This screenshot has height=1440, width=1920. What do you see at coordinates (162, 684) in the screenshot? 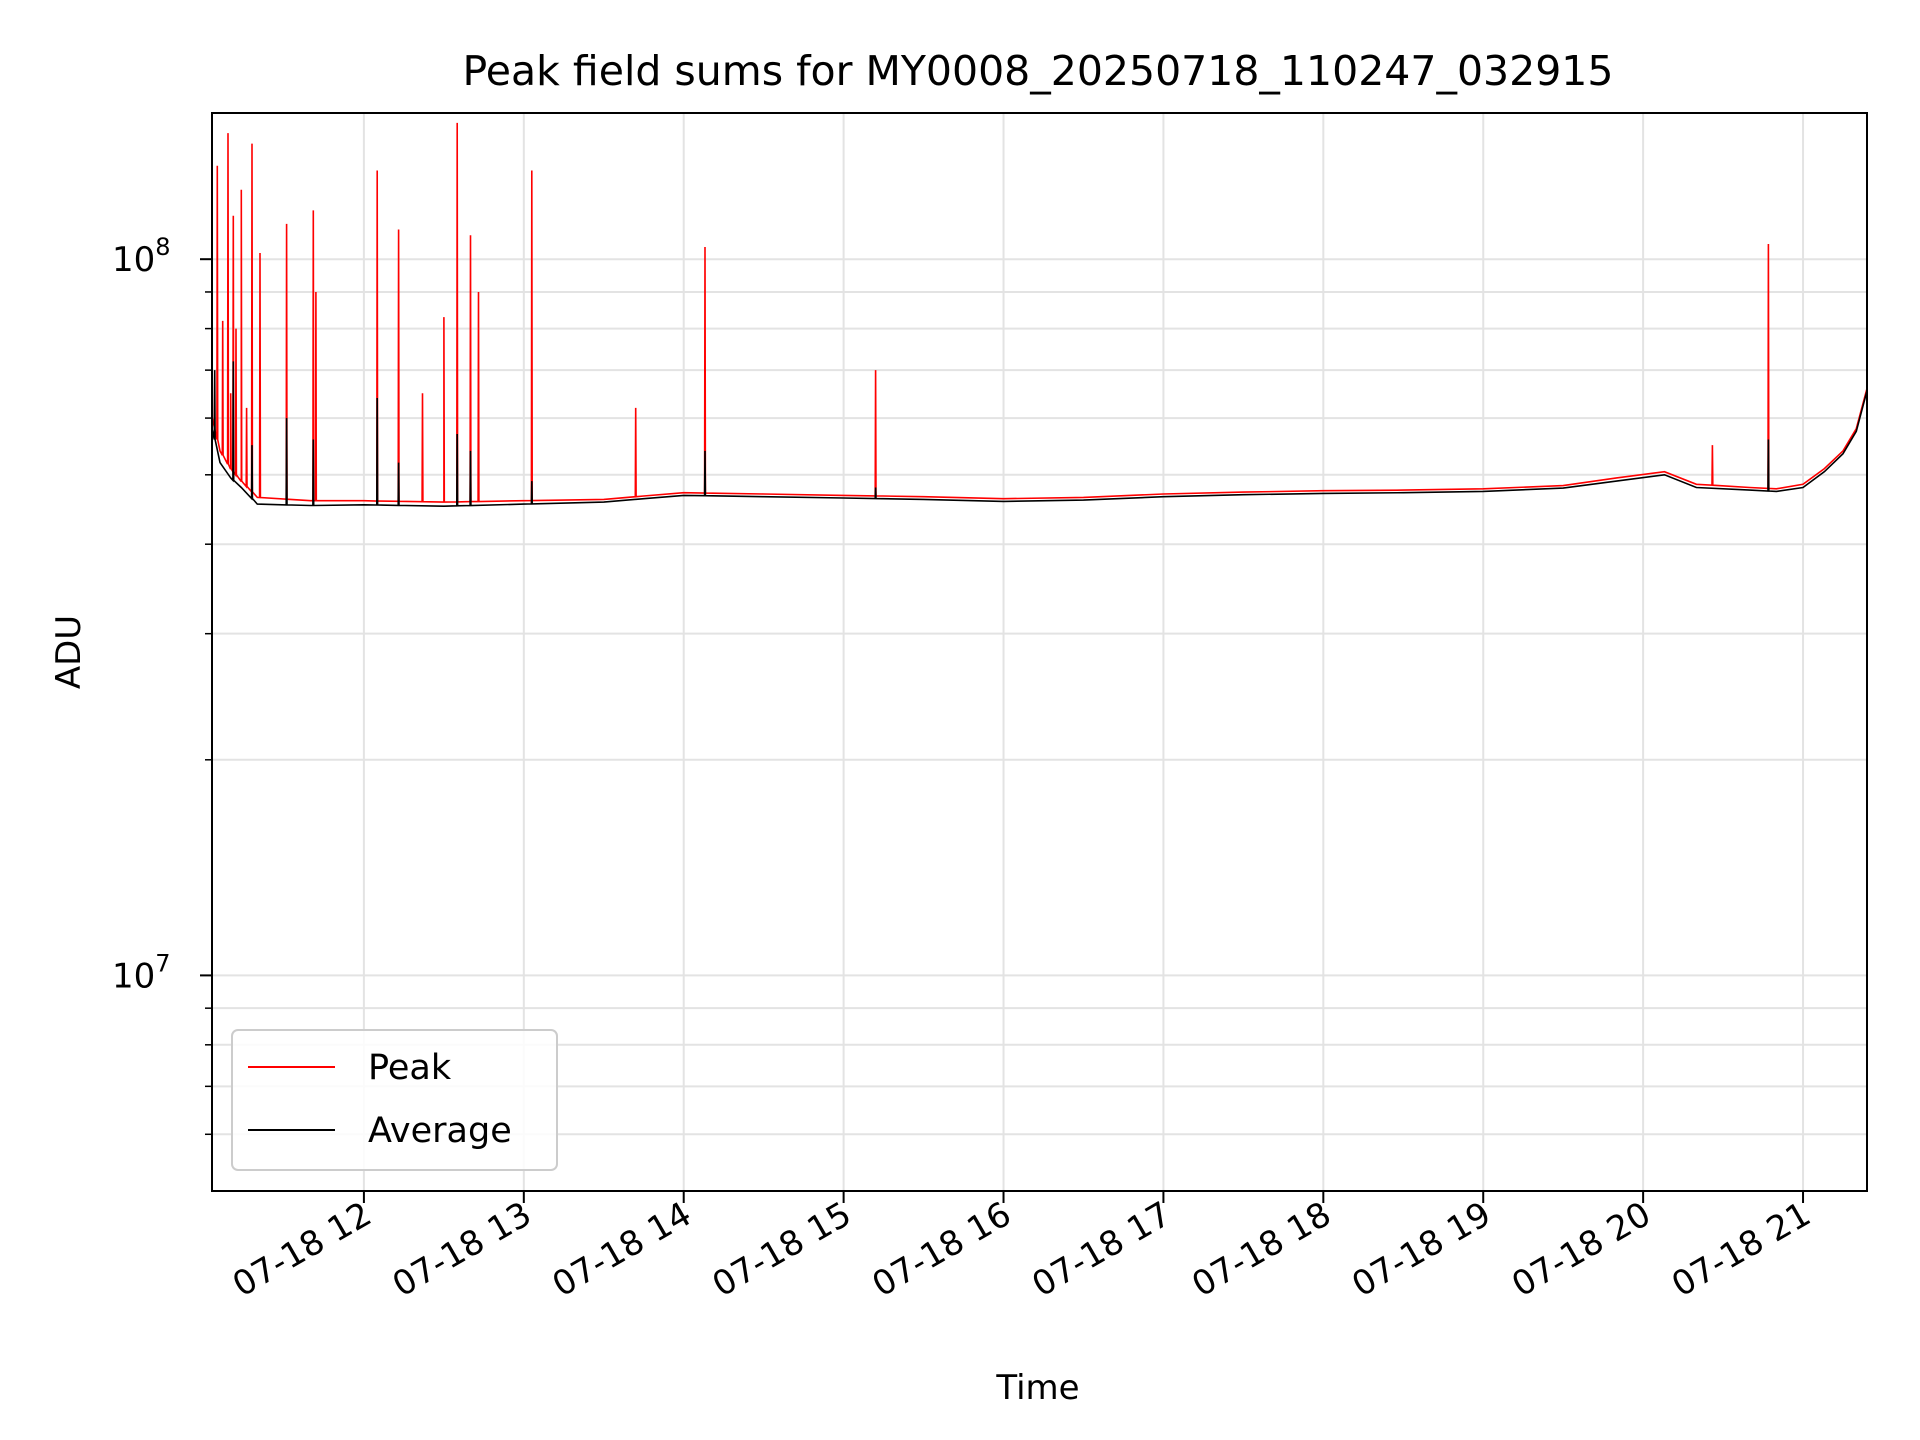
I see `y-axis: 10⁷ 10⁸` at bounding box center [162, 684].